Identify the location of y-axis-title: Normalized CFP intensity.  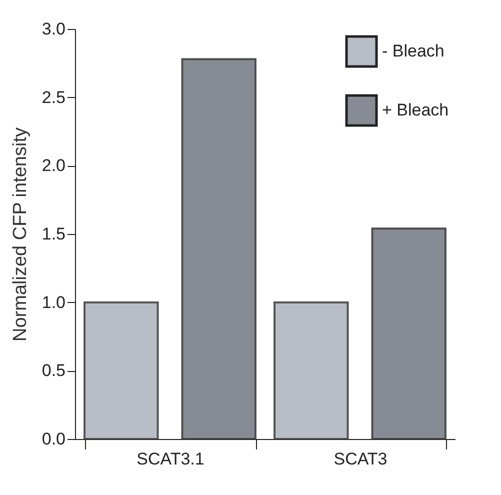
(20, 234).